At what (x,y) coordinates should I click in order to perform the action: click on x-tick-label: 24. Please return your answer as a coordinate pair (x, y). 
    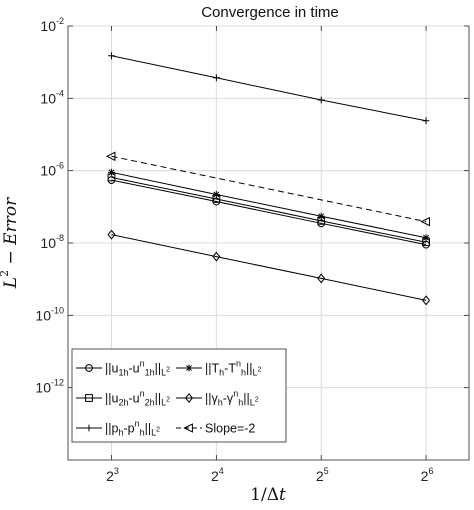
    Looking at the image, I should click on (217, 475).